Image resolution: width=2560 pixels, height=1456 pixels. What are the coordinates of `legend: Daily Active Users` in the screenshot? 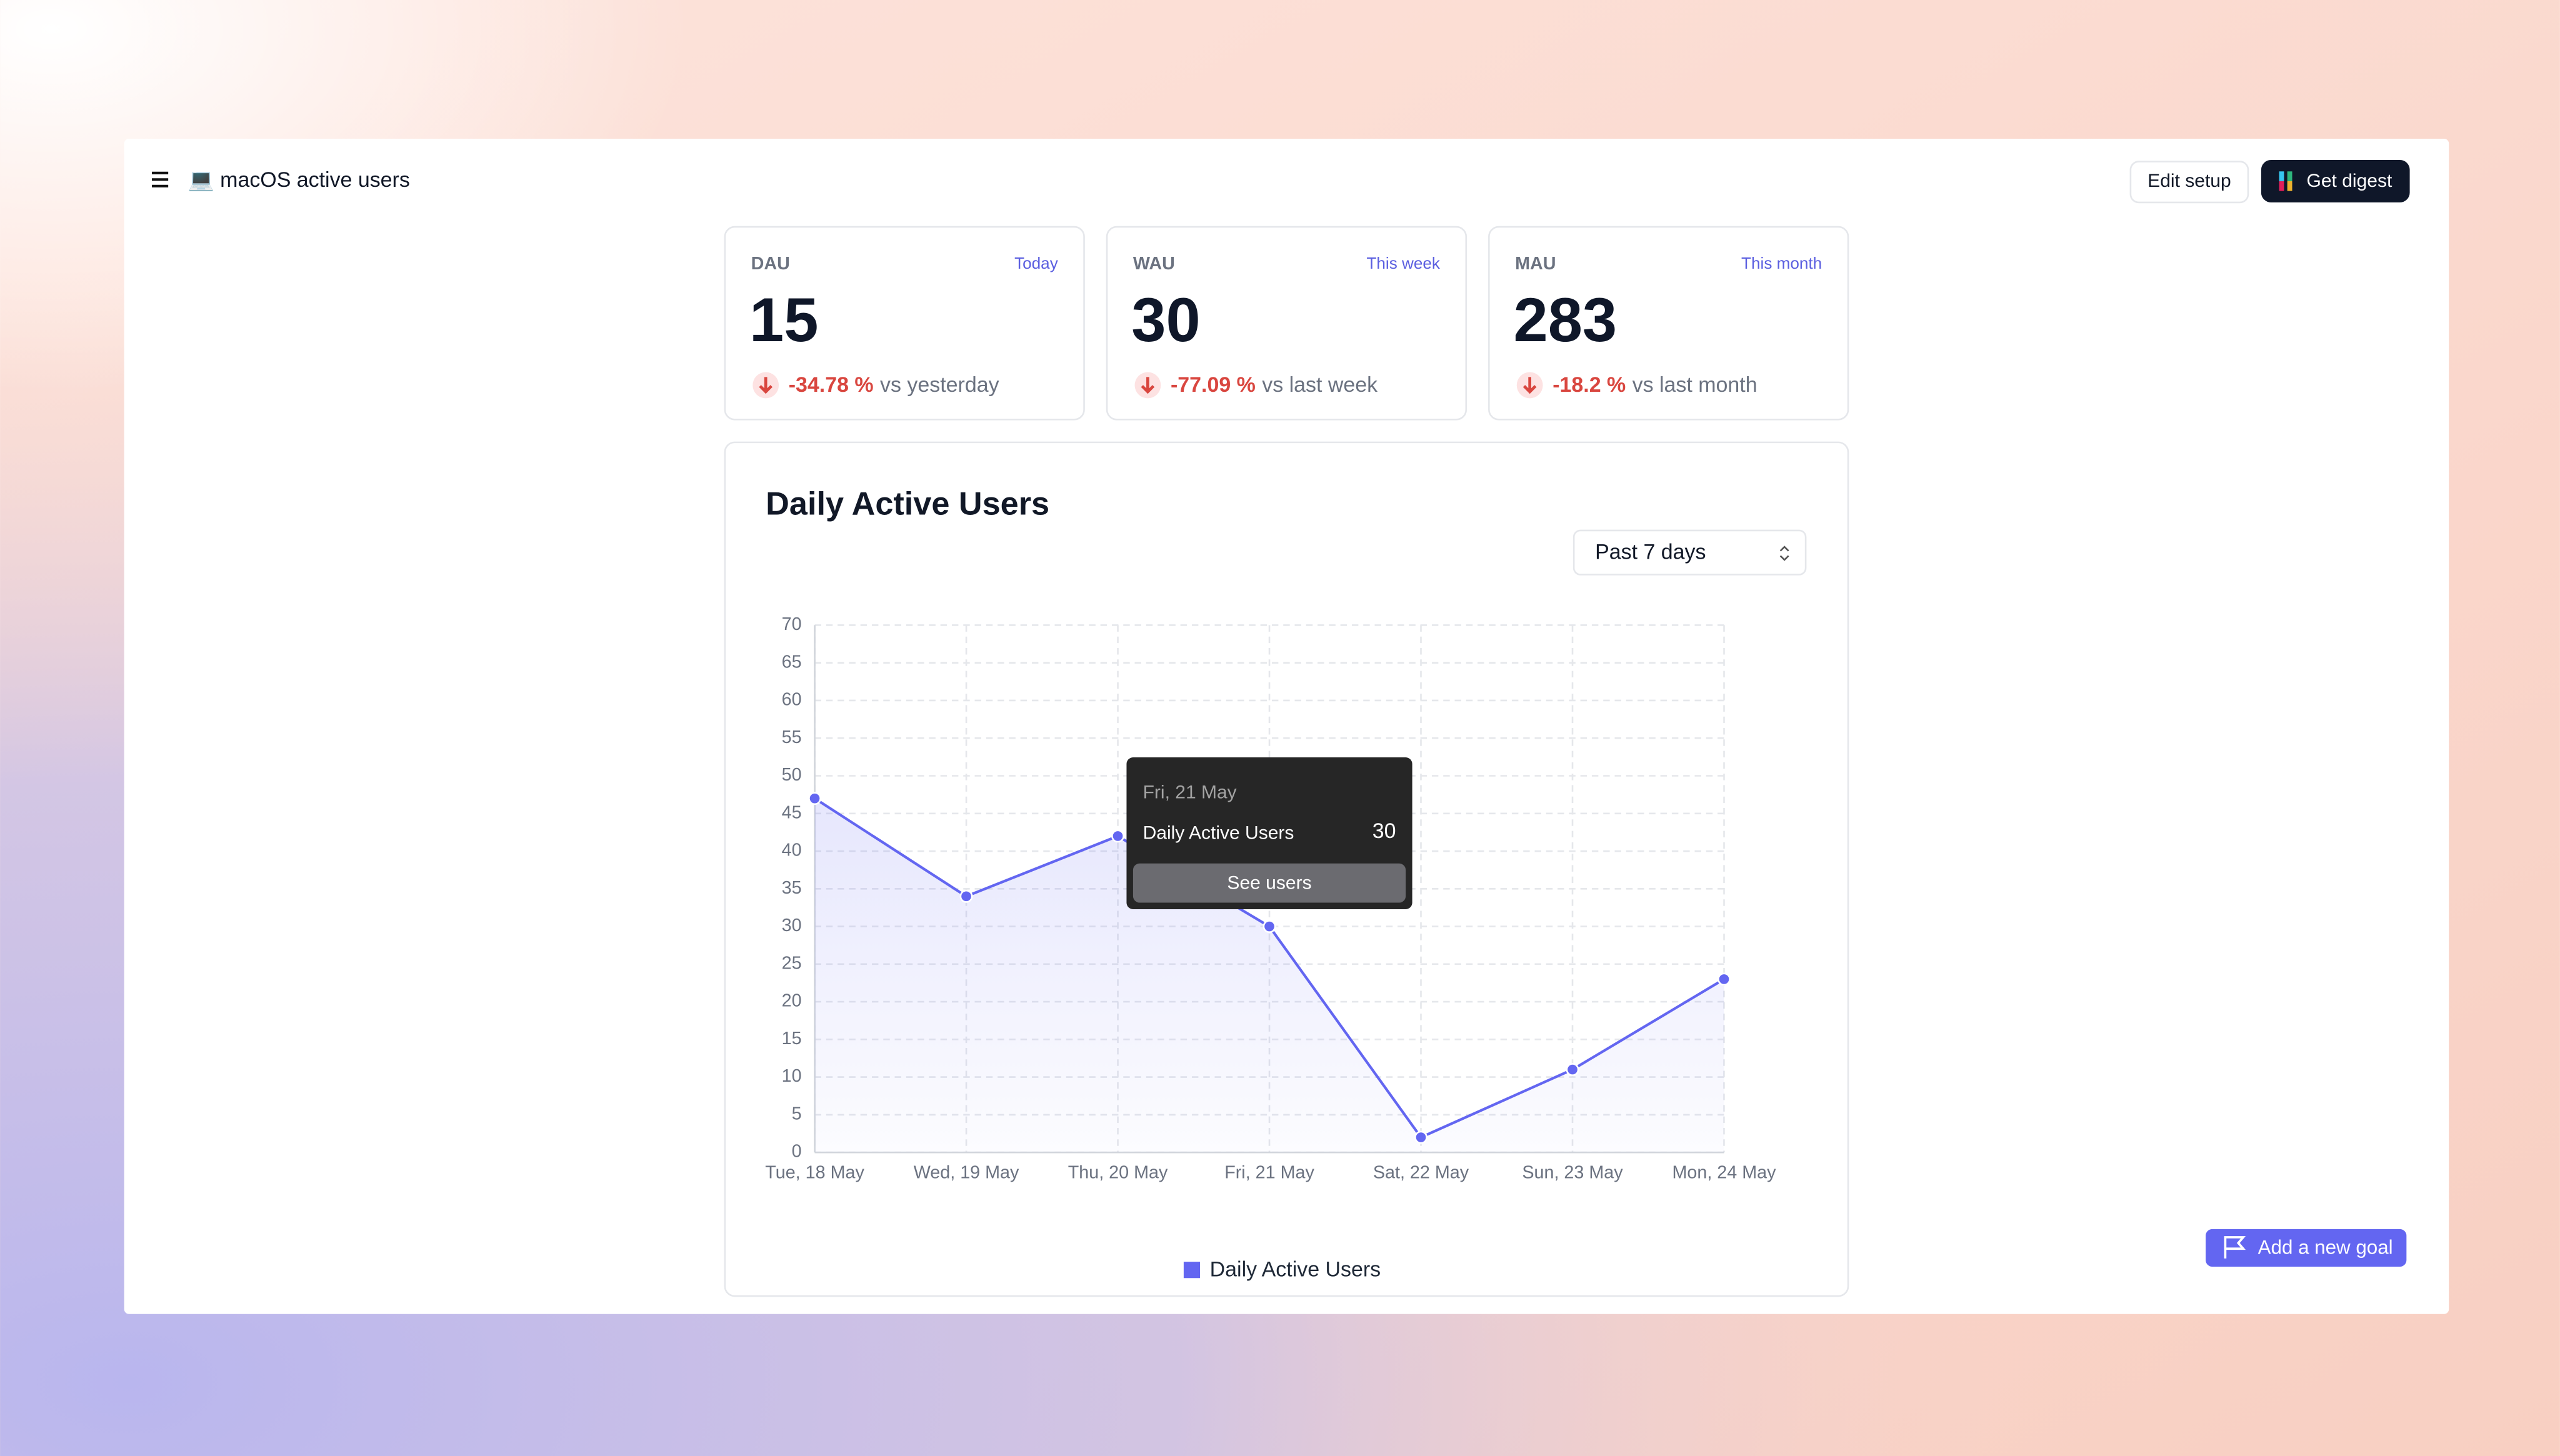 It's located at (1282, 1269).